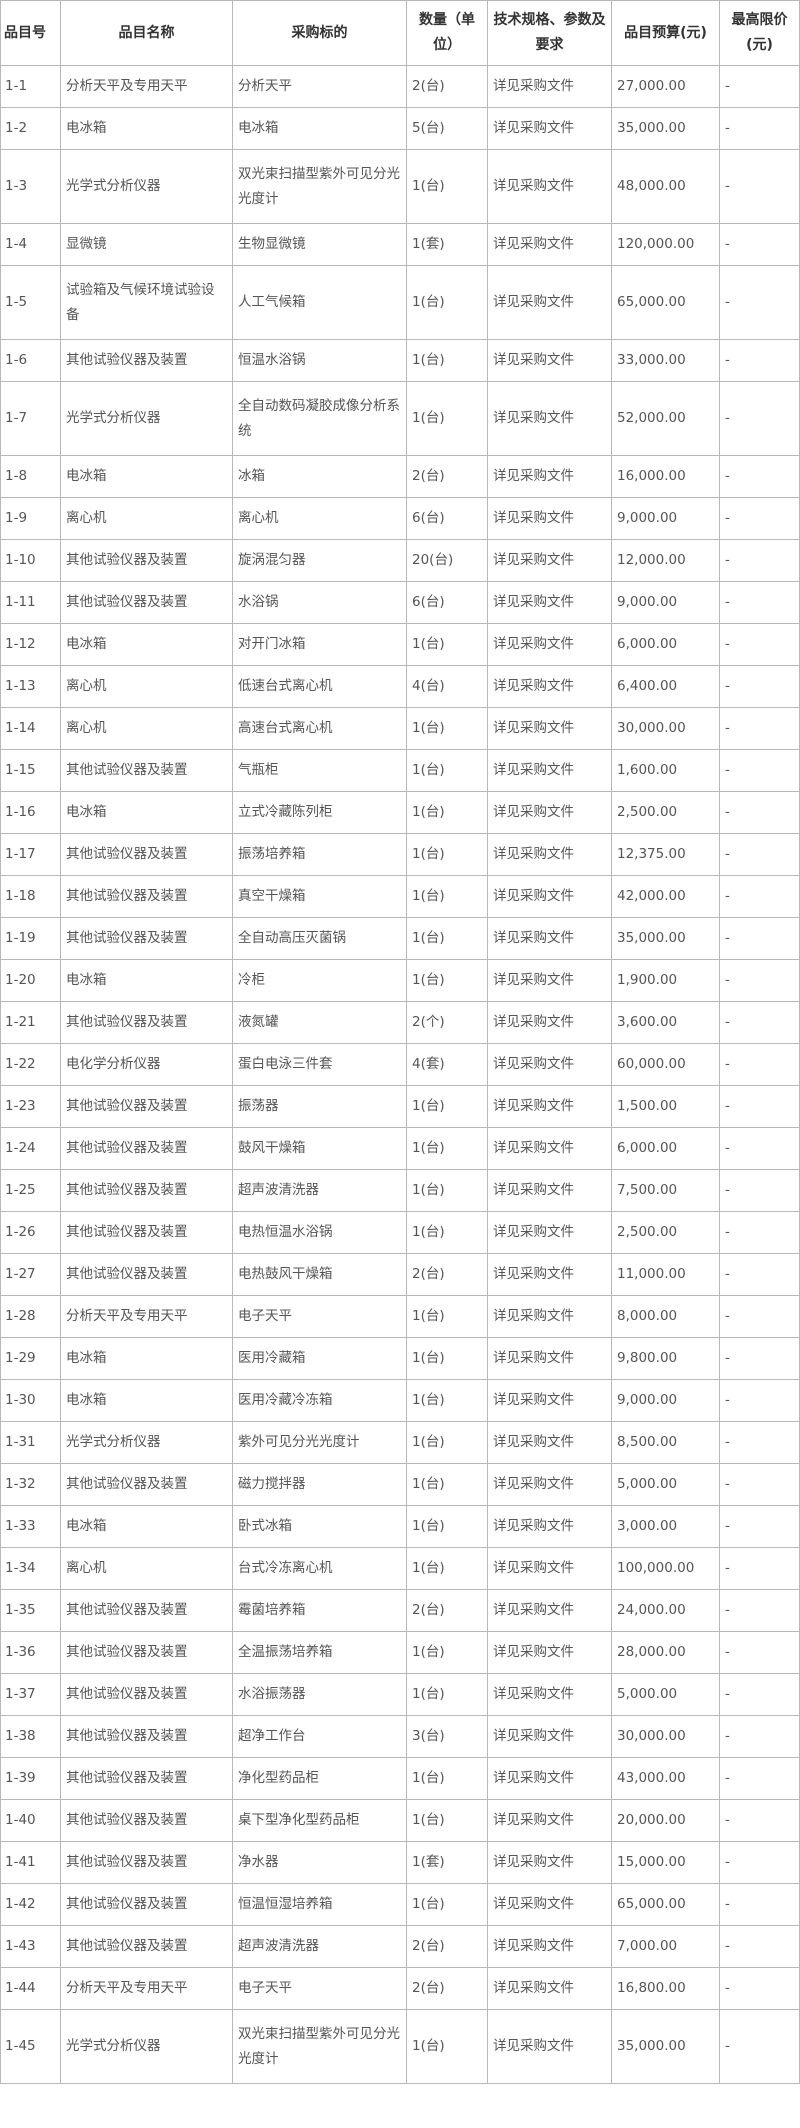  What do you see at coordinates (30, 1400) in the screenshot?
I see `cell-item-no: 1-30` at bounding box center [30, 1400].